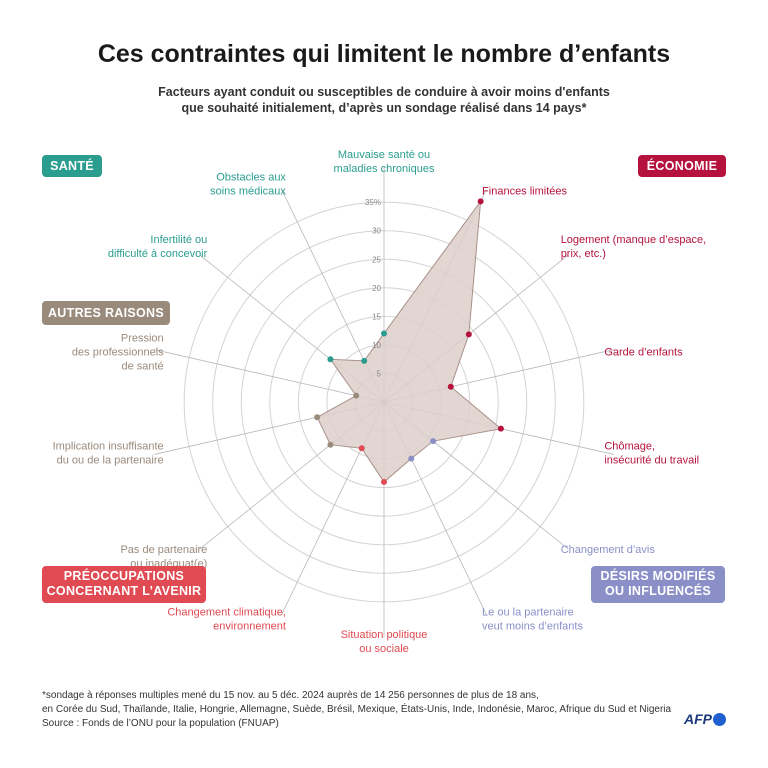 The height and width of the screenshot is (768, 768). What do you see at coordinates (384, 642) in the screenshot?
I see `axis-label: Situation politique ou sociale` at bounding box center [384, 642].